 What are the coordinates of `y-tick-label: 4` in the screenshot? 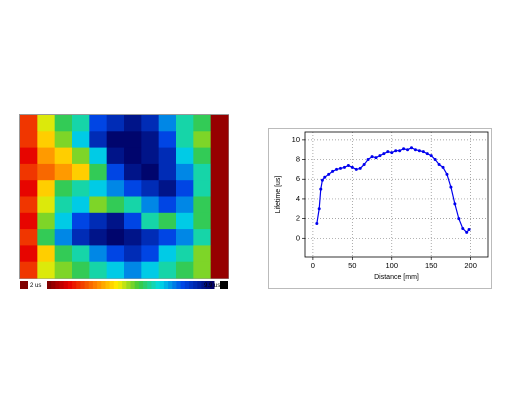 It's located at (298, 198).